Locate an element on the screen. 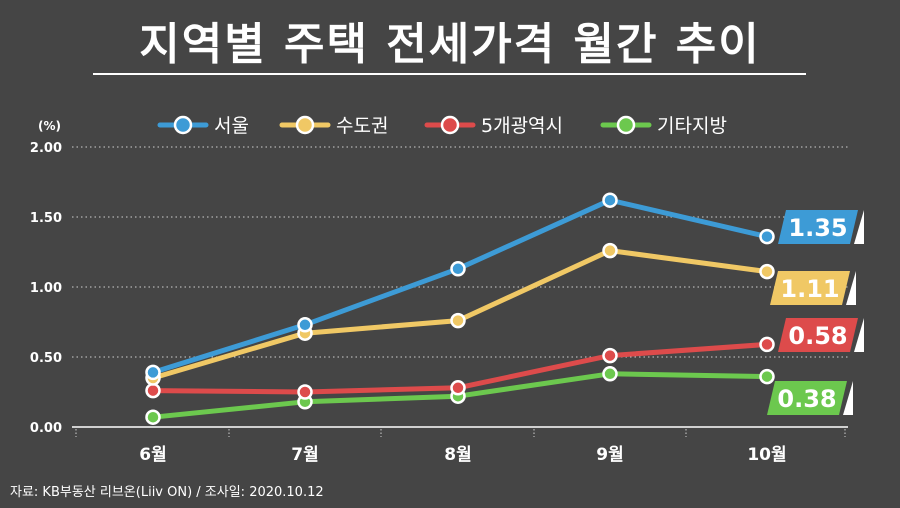 This screenshot has width=900, height=508. y-tick-label: 1.00 is located at coordinates (46, 288).